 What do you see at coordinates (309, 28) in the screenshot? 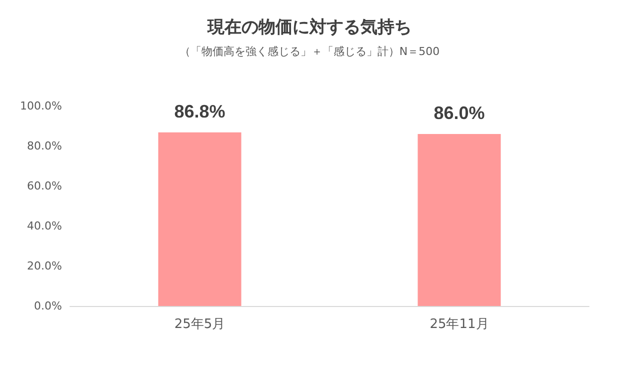
I see `chart-title: 現在の物価に対する気持ち` at bounding box center [309, 28].